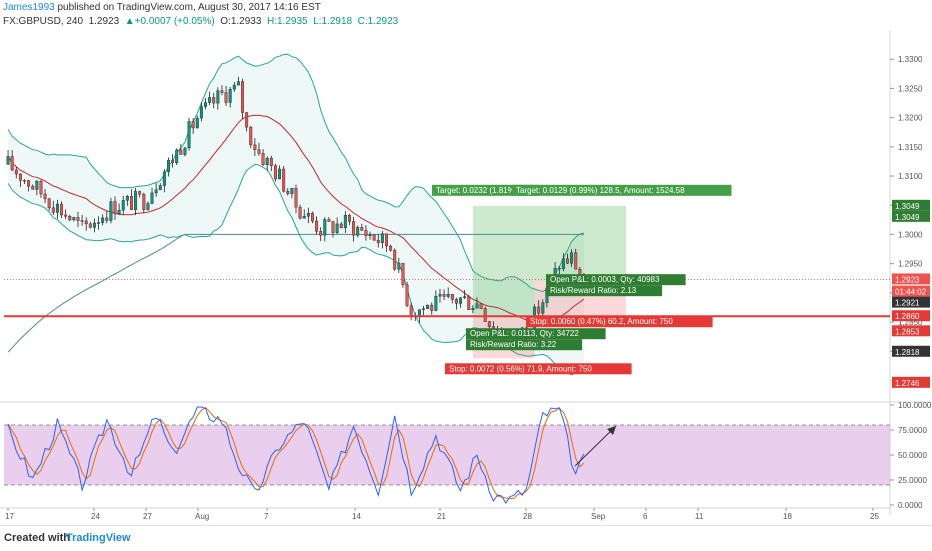 This screenshot has height=551, width=932. Describe the element at coordinates (580, 243) in the screenshot. I see `position-2-target-zone` at that location.